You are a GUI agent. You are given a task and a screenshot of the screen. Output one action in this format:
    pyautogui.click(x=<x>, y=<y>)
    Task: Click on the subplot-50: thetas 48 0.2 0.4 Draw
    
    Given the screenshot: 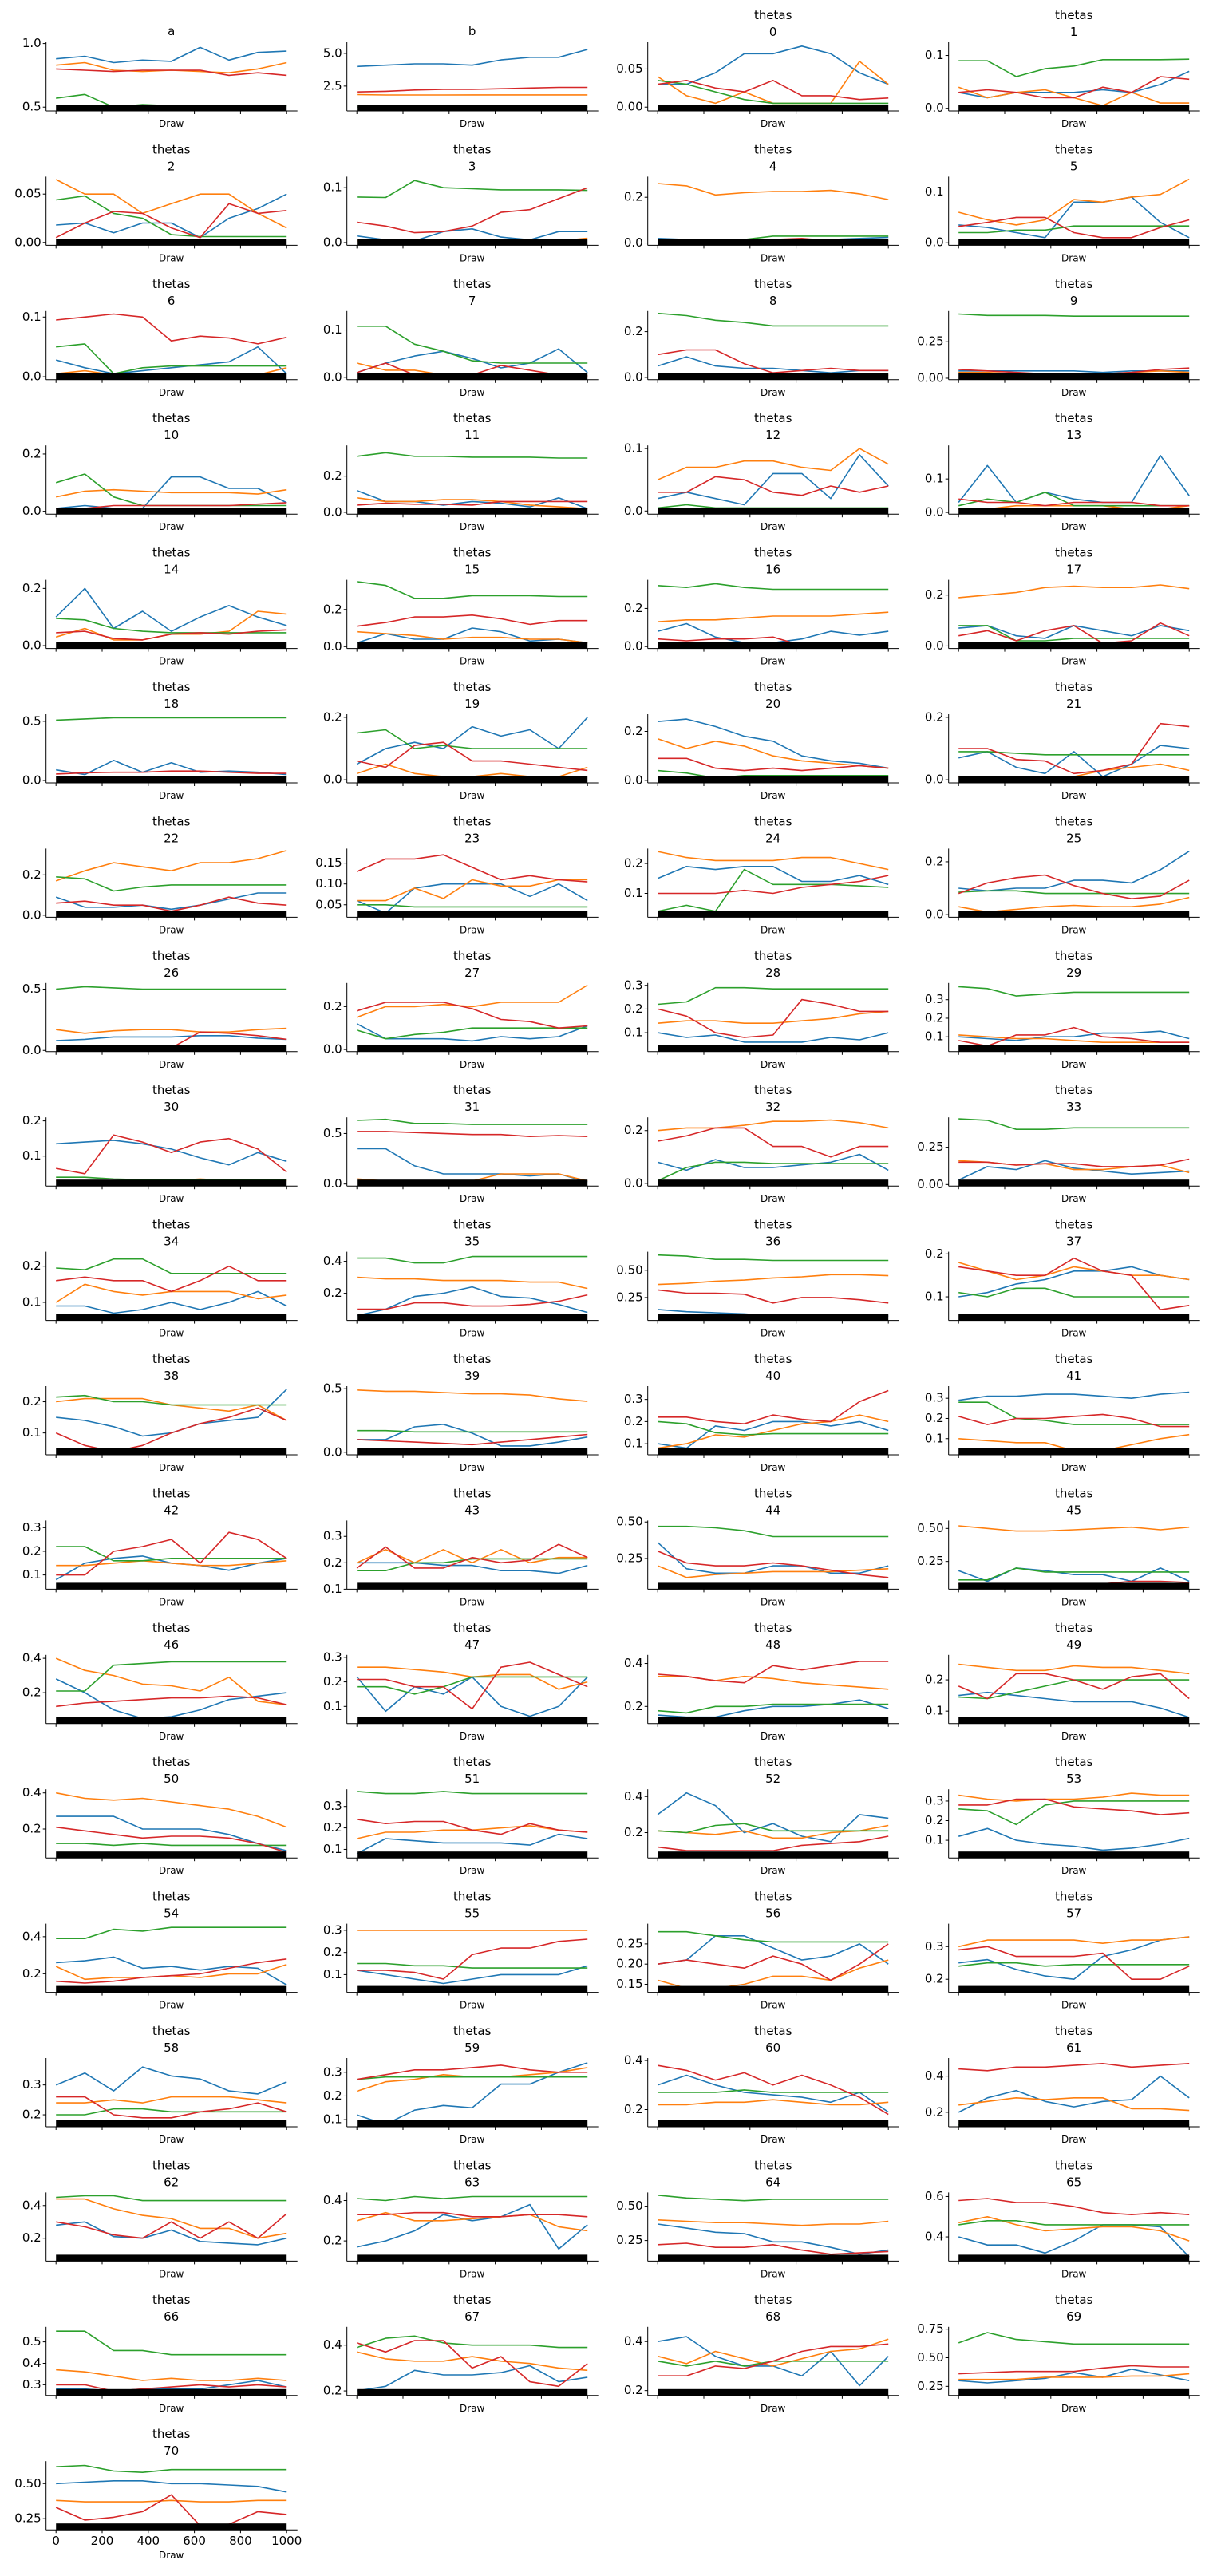 What is the action you would take?
    pyautogui.click(x=761, y=1681)
    